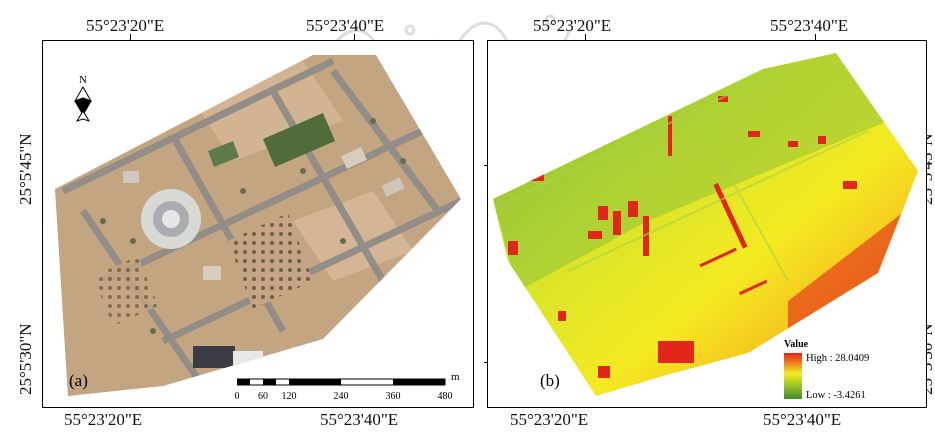 This screenshot has height=443, width=935. What do you see at coordinates (125, 25) in the screenshot?
I see `top-label-a-left: 55°23'20"E` at bounding box center [125, 25].